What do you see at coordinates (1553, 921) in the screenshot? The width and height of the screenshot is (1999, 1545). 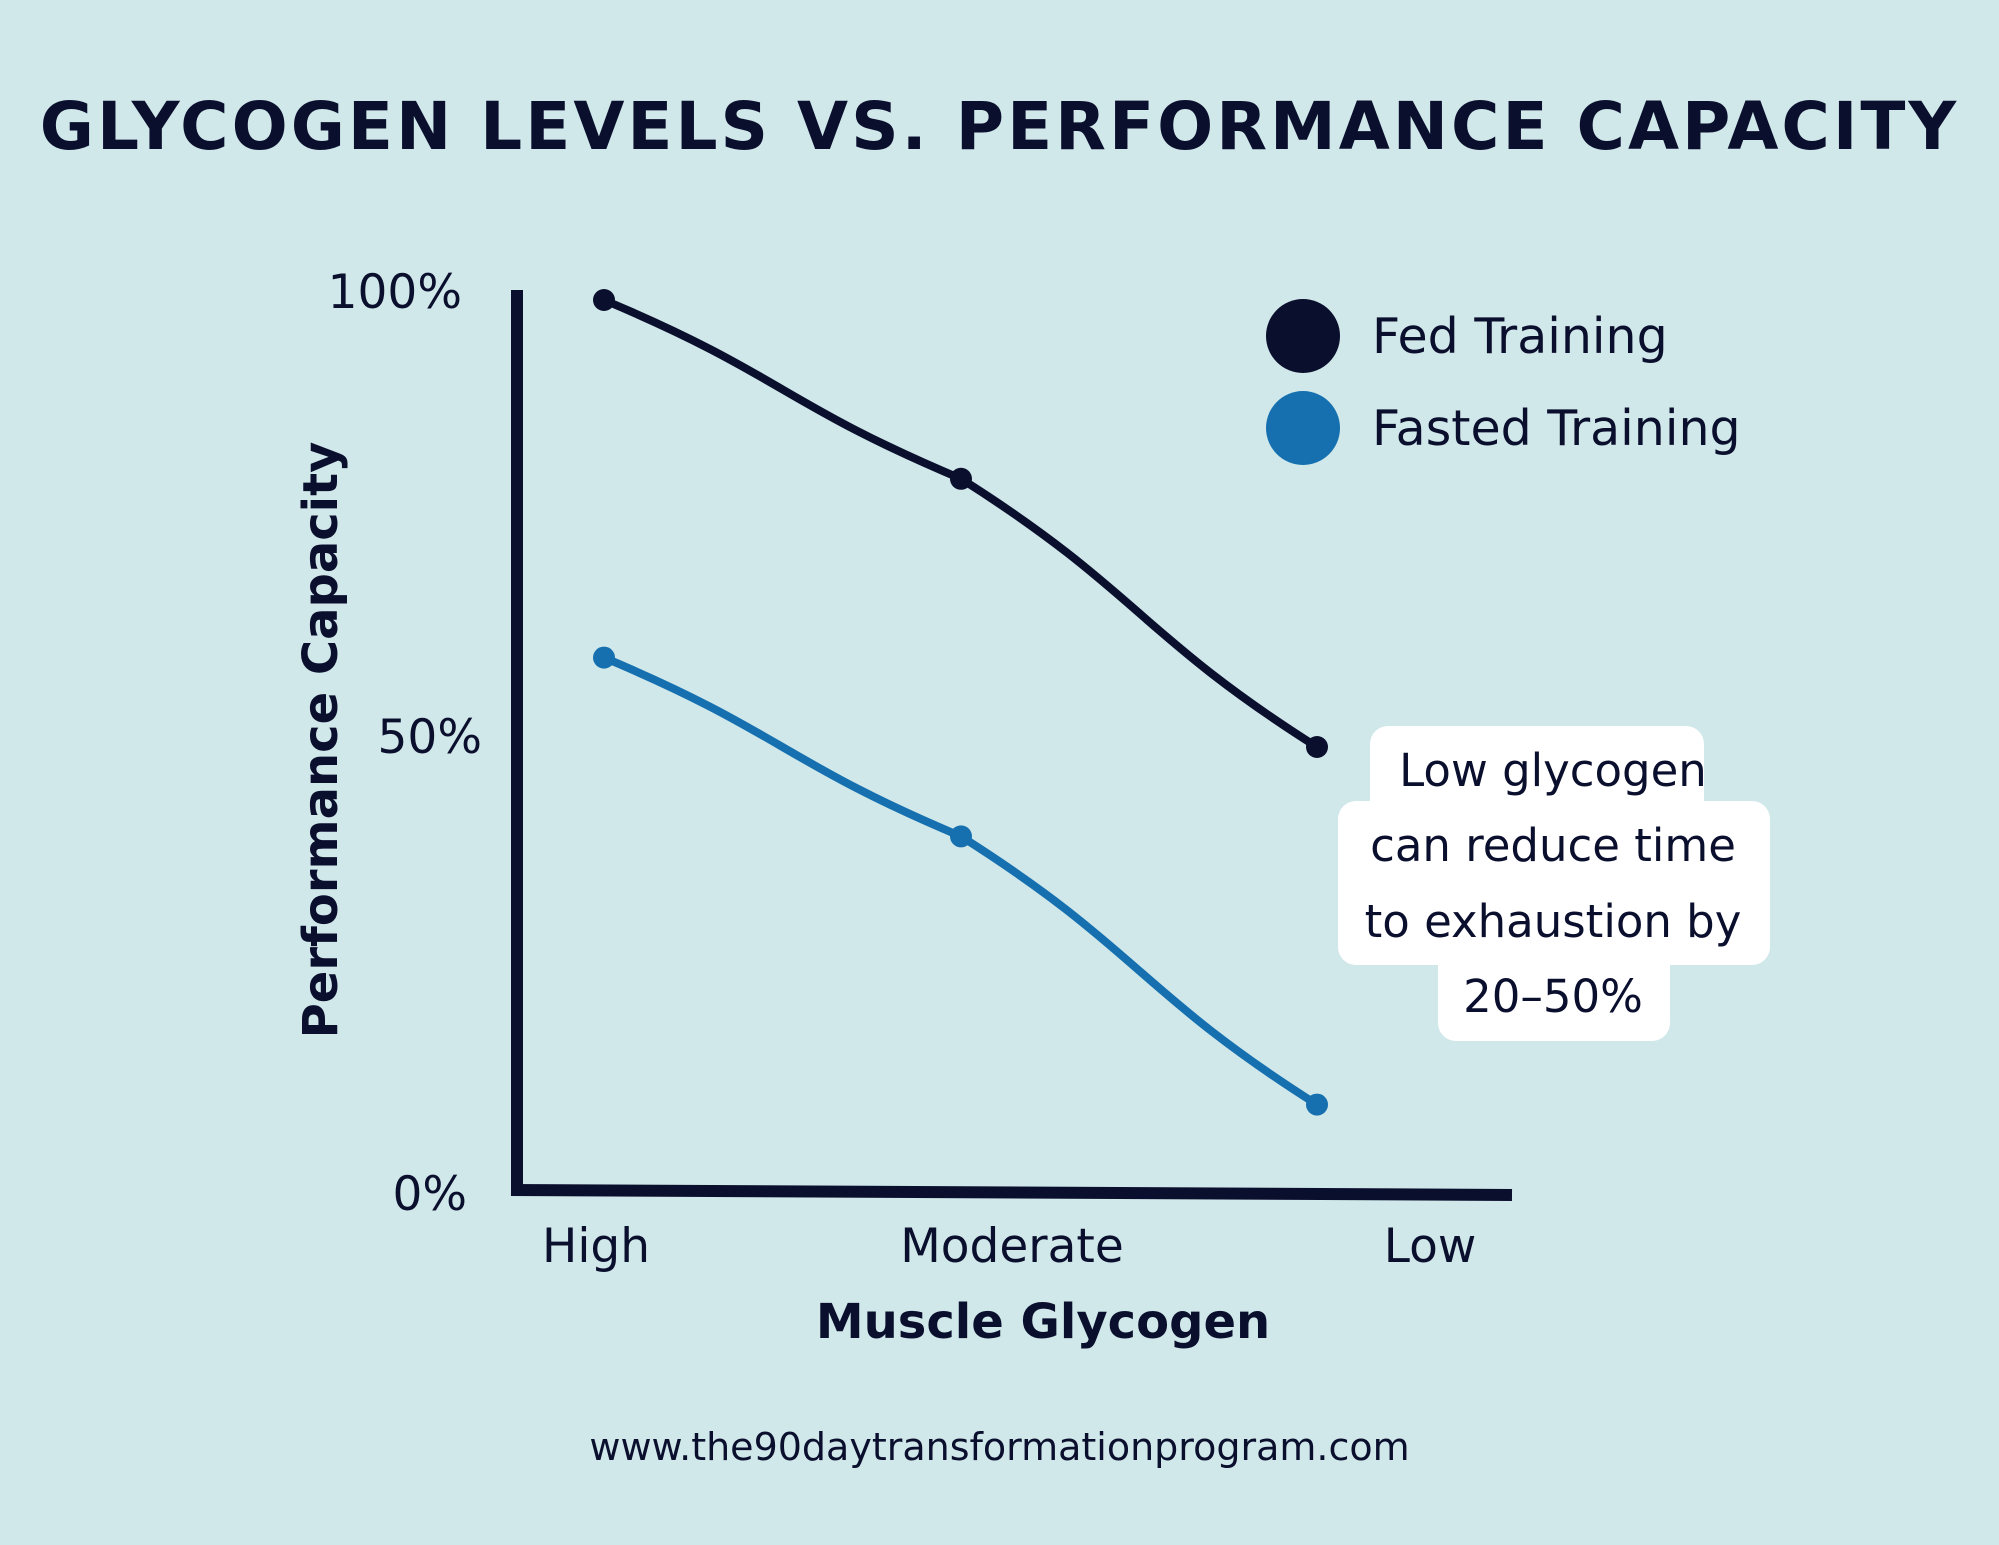 I see `callout-line: to exhaustion by` at bounding box center [1553, 921].